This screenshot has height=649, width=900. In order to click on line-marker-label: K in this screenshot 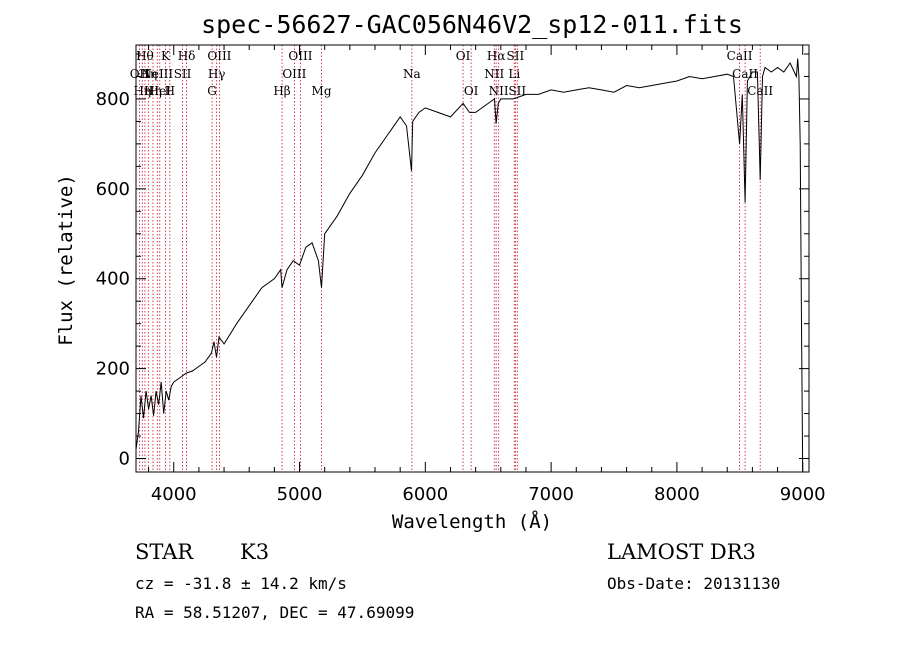, I will do `click(166, 56)`.